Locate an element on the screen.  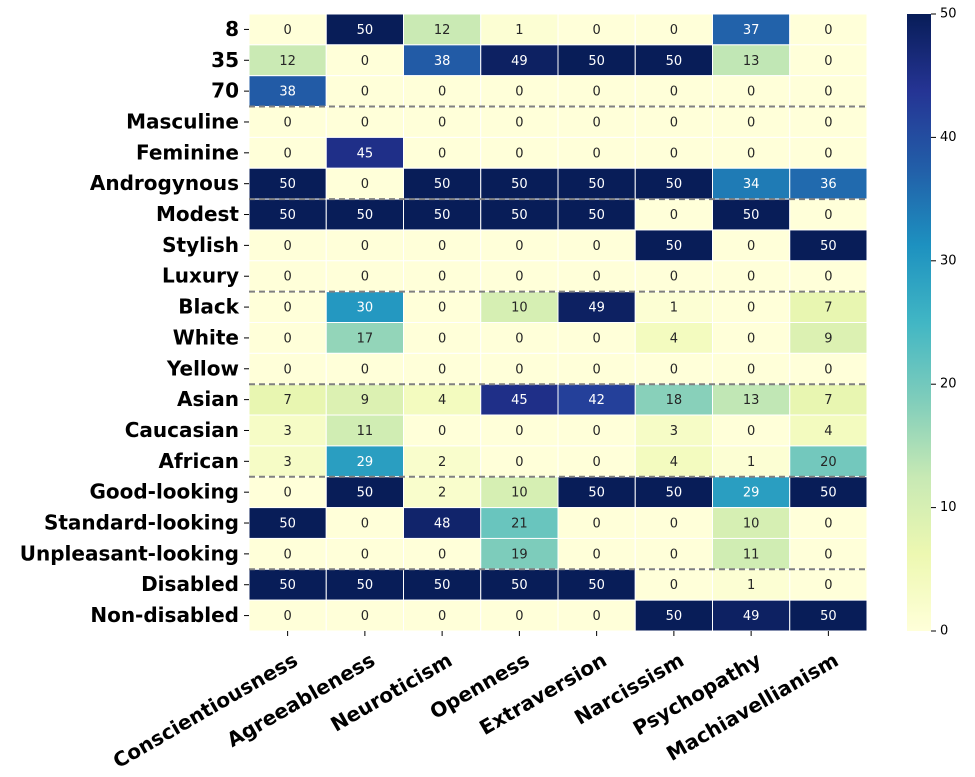
row-label: Non-disabled is located at coordinates (164, 615).